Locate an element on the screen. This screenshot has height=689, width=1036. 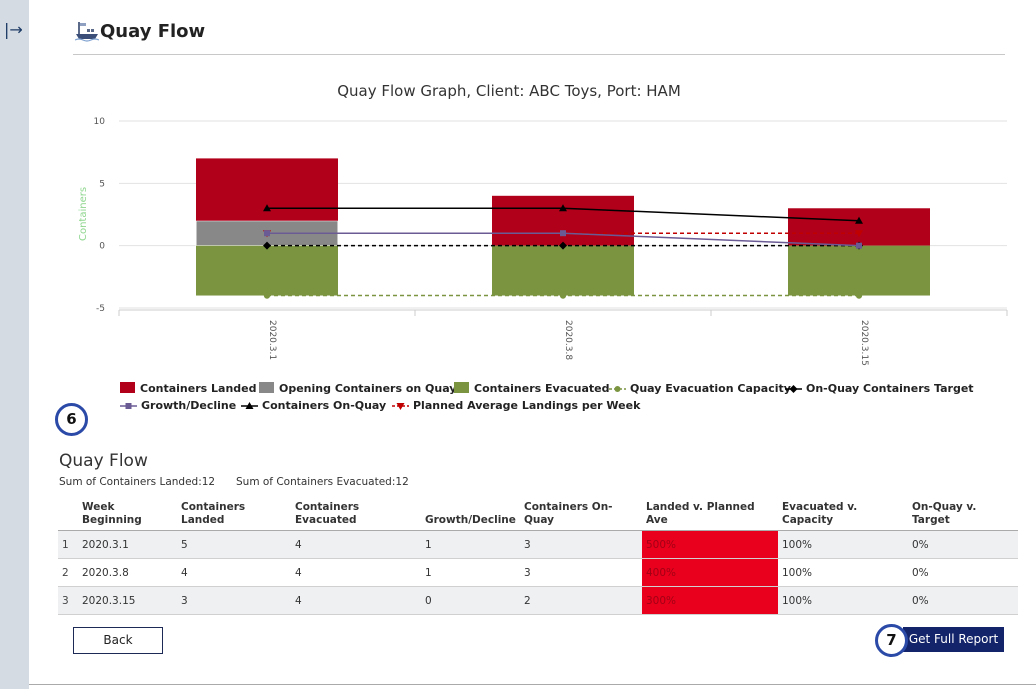
table-header-index is located at coordinates (68, 515).